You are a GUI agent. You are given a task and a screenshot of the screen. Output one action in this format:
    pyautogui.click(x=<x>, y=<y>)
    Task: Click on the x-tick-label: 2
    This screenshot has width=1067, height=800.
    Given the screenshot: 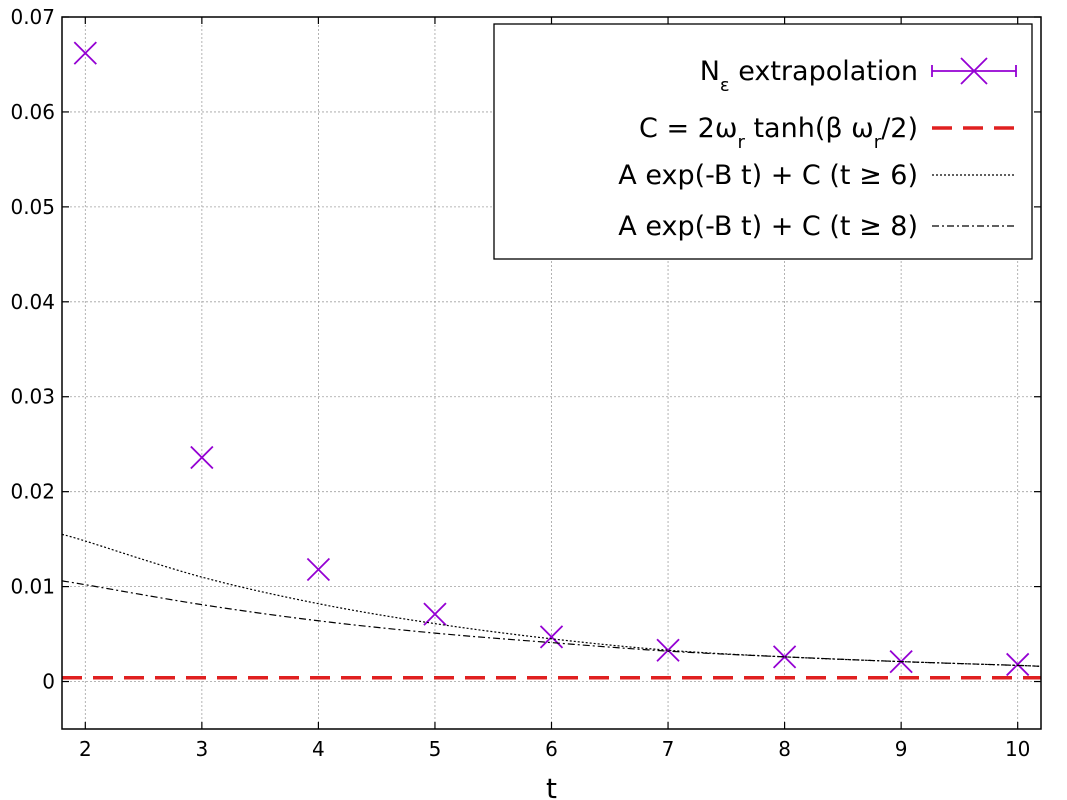 What is the action you would take?
    pyautogui.click(x=85, y=749)
    